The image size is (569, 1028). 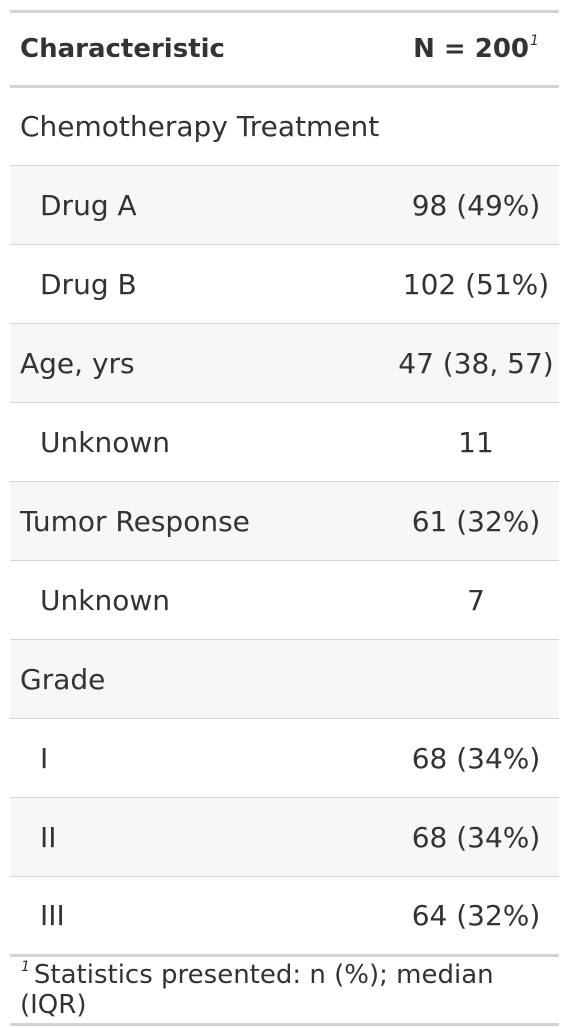 I want to click on table-row: Drug A 98 (49%), so click(x=284, y=205).